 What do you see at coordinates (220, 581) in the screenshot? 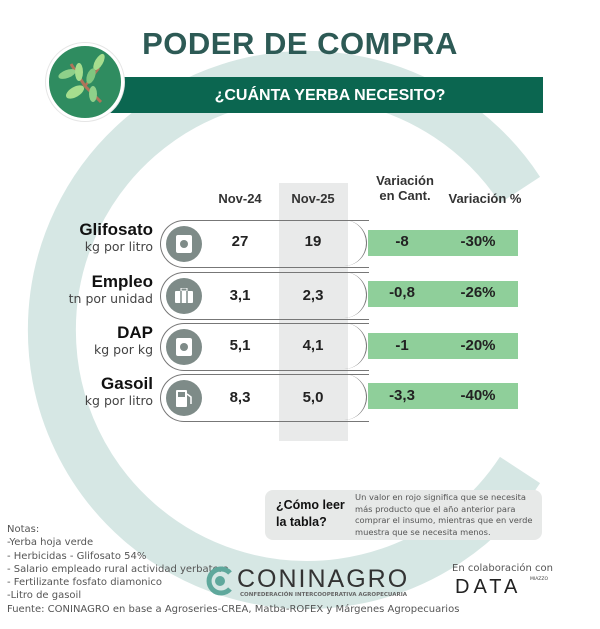
I see `coninagro-logo-icon` at bounding box center [220, 581].